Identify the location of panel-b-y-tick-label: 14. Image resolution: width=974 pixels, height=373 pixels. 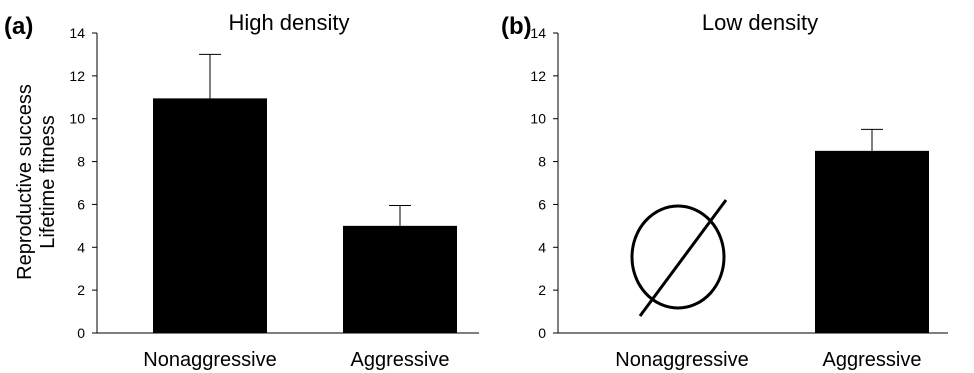
(538, 33).